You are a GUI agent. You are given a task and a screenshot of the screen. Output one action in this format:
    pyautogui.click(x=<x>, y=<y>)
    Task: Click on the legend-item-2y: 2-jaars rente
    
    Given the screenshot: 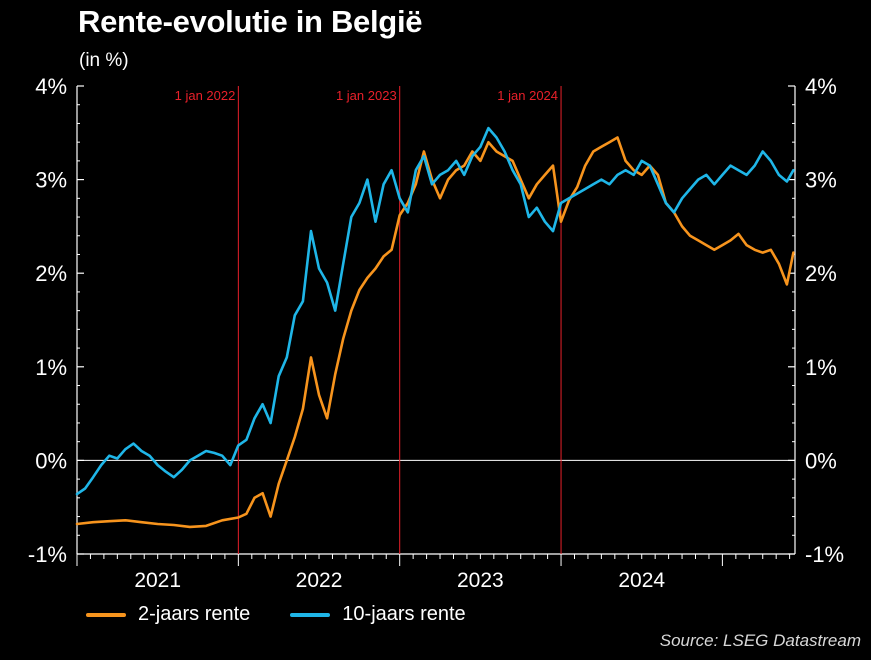 What is the action you would take?
    pyautogui.click(x=168, y=614)
    